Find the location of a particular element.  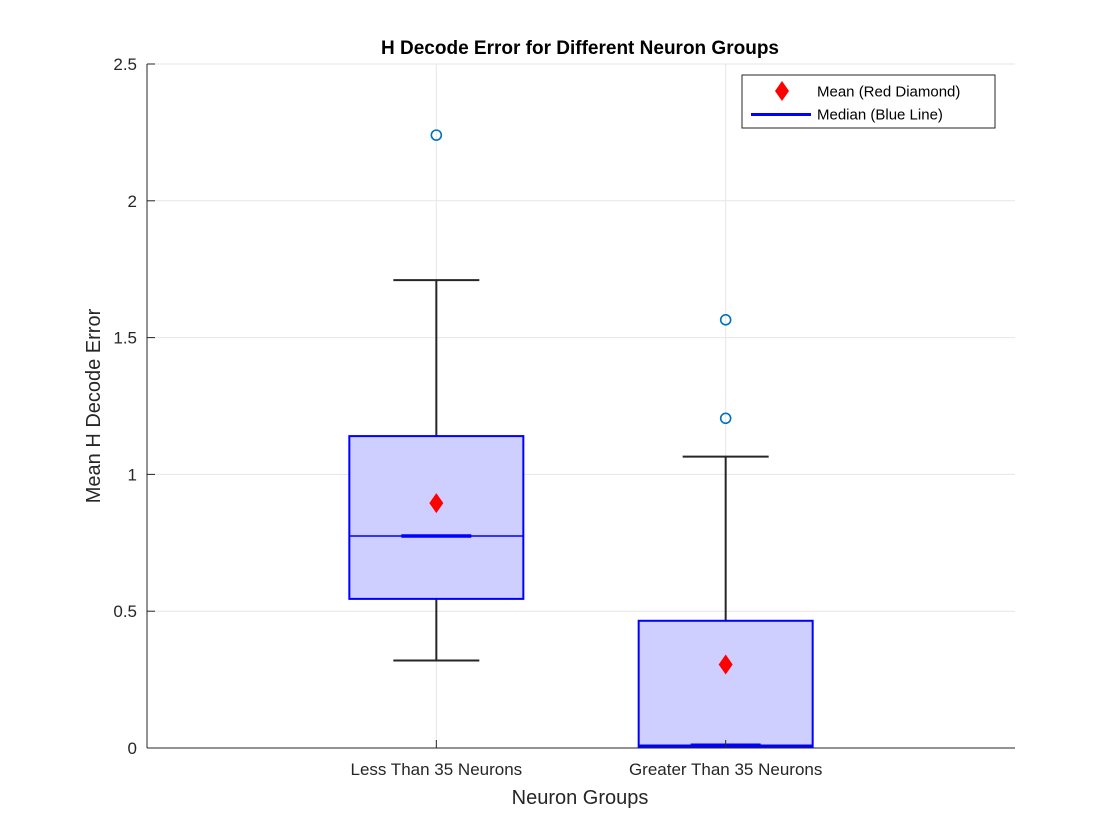

legend-mean-diamond-icon is located at coordinates (782, 91).